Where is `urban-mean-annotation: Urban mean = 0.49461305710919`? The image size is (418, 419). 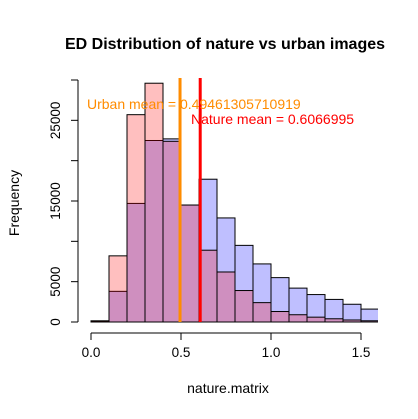 urban-mean-annotation: Urban mean = 0.49461305710919 is located at coordinates (194, 104).